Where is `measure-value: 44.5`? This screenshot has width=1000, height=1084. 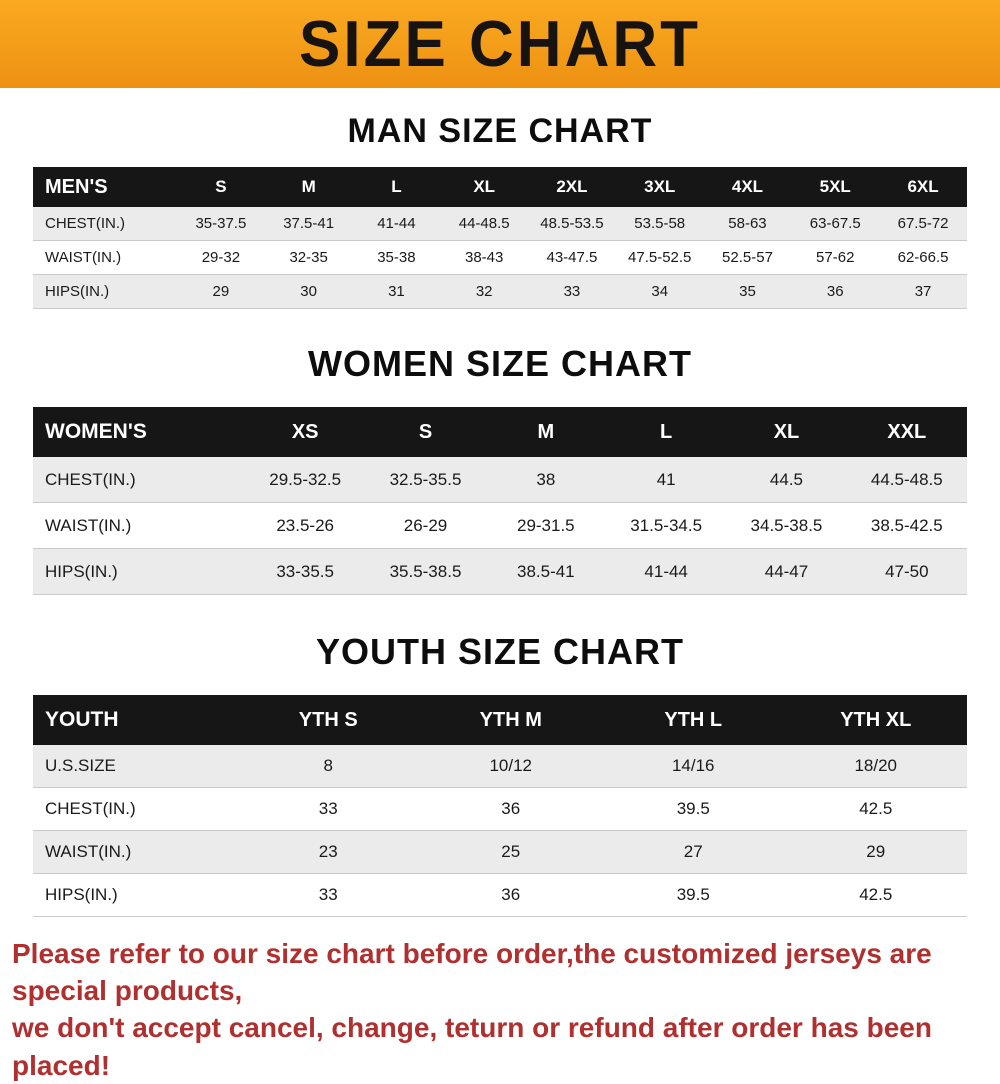 measure-value: 44.5 is located at coordinates (786, 479).